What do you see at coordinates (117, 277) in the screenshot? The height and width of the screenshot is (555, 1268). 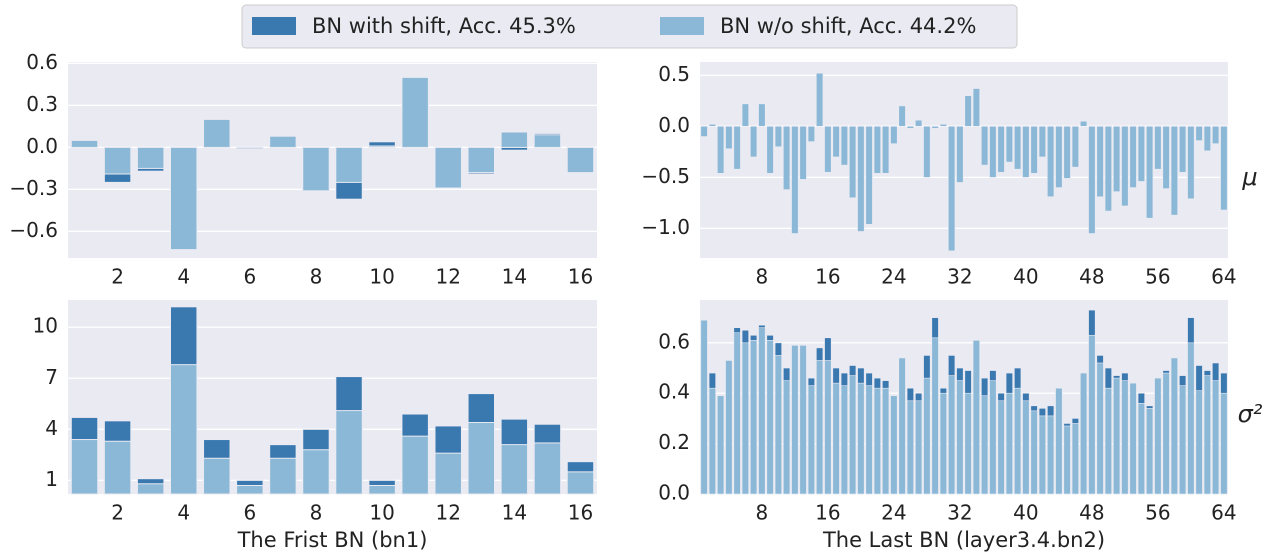 I see `x-tick-label: 2` at bounding box center [117, 277].